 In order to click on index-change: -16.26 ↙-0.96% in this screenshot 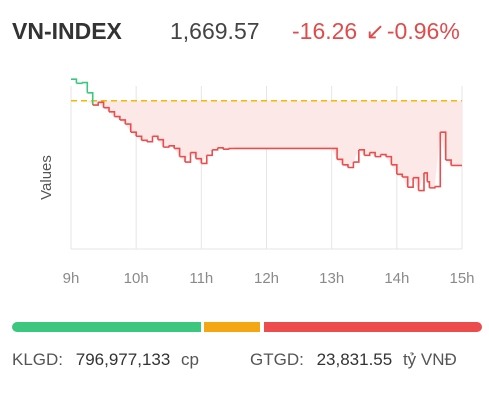, I will do `click(376, 31)`.